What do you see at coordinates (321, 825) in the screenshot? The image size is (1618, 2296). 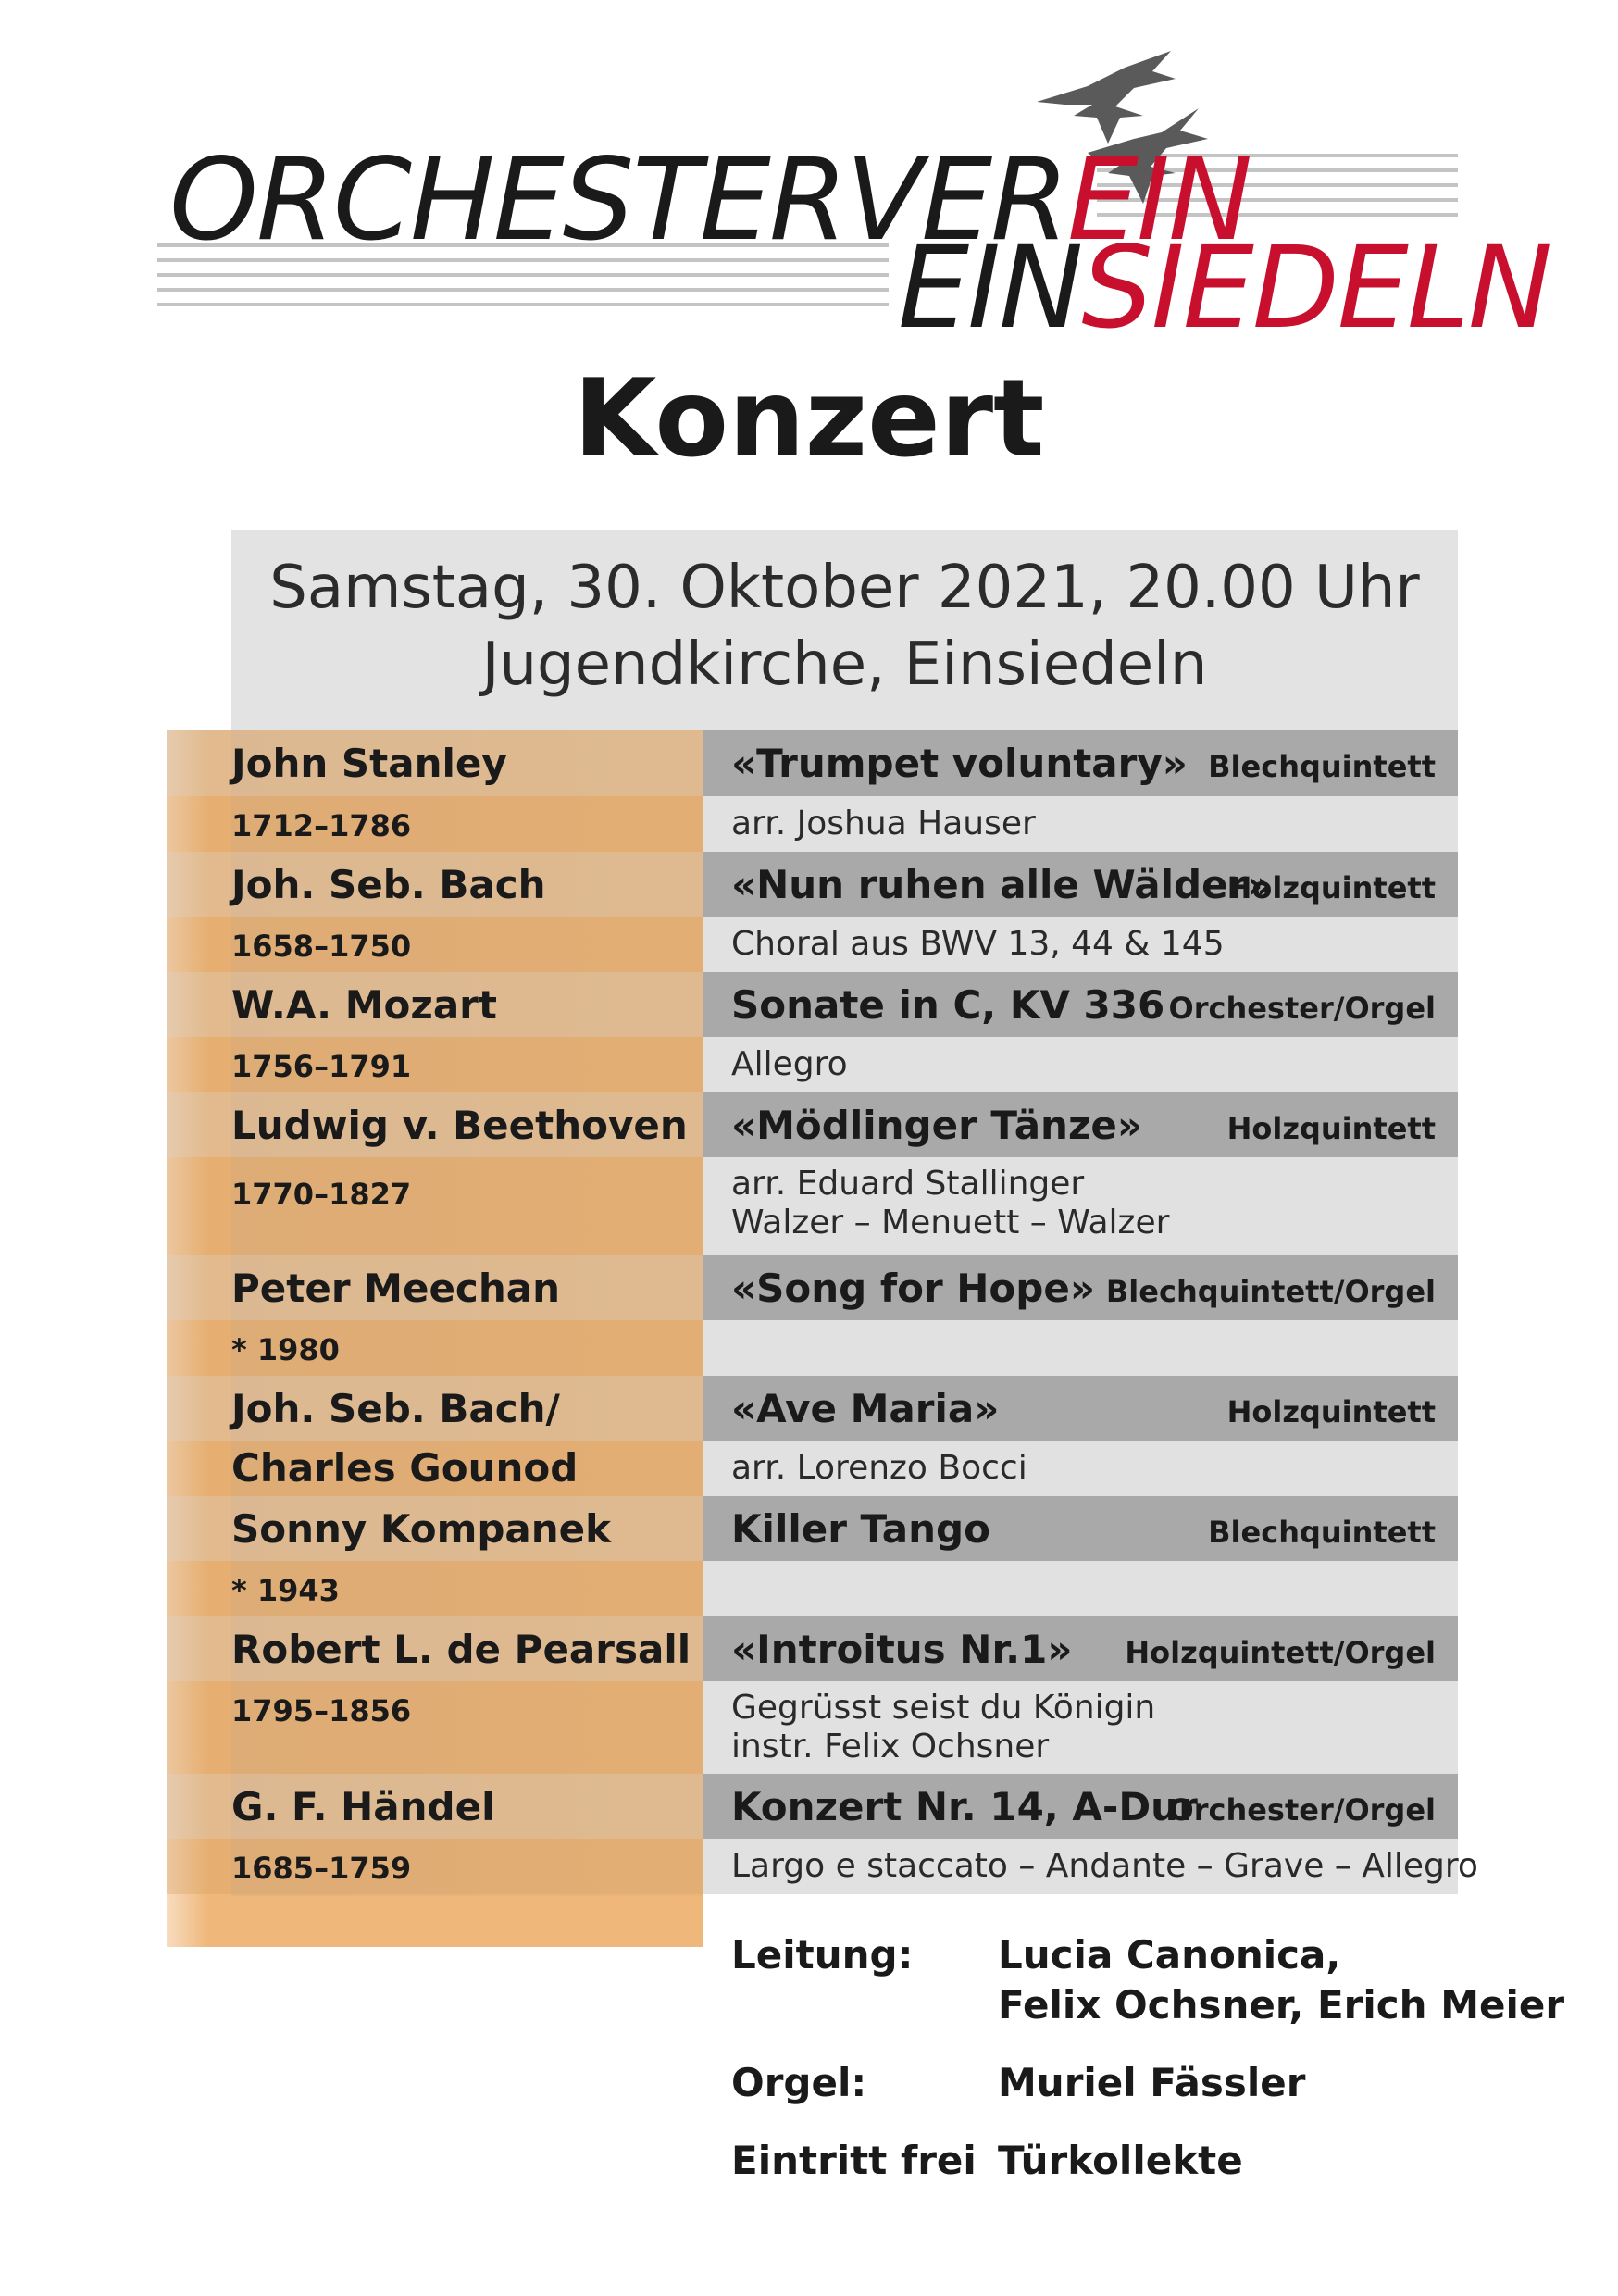 I see `composer-years: 1712–1786` at bounding box center [321, 825].